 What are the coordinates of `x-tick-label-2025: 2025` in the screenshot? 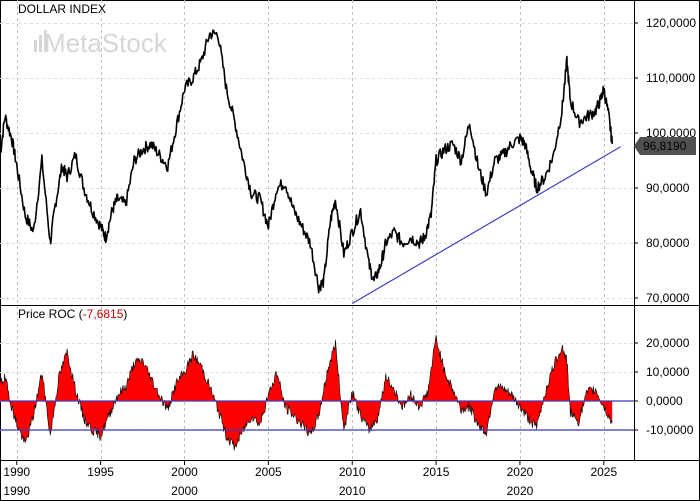 It's located at (603, 472).